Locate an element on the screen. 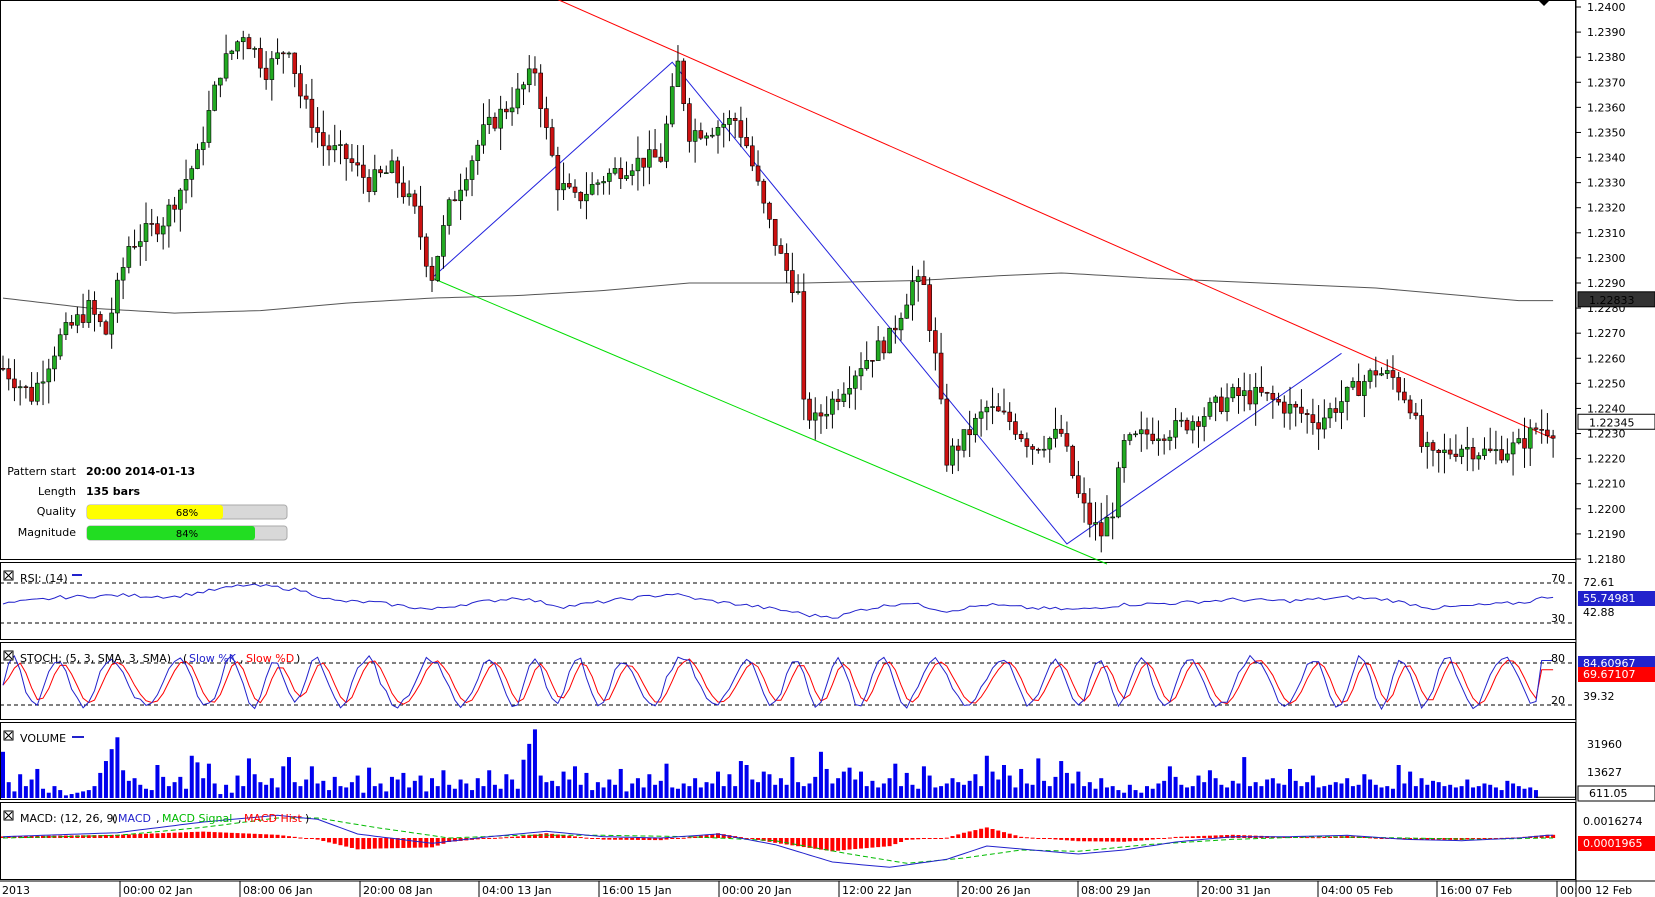 The height and width of the screenshot is (897, 1655). time-tick-label: 16:00 15 Jan is located at coordinates (637, 890).